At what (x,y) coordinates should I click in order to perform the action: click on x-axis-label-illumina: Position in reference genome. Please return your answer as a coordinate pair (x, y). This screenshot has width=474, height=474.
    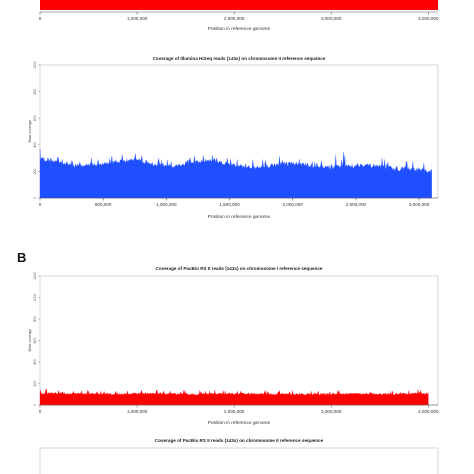
    Looking at the image, I should click on (239, 217).